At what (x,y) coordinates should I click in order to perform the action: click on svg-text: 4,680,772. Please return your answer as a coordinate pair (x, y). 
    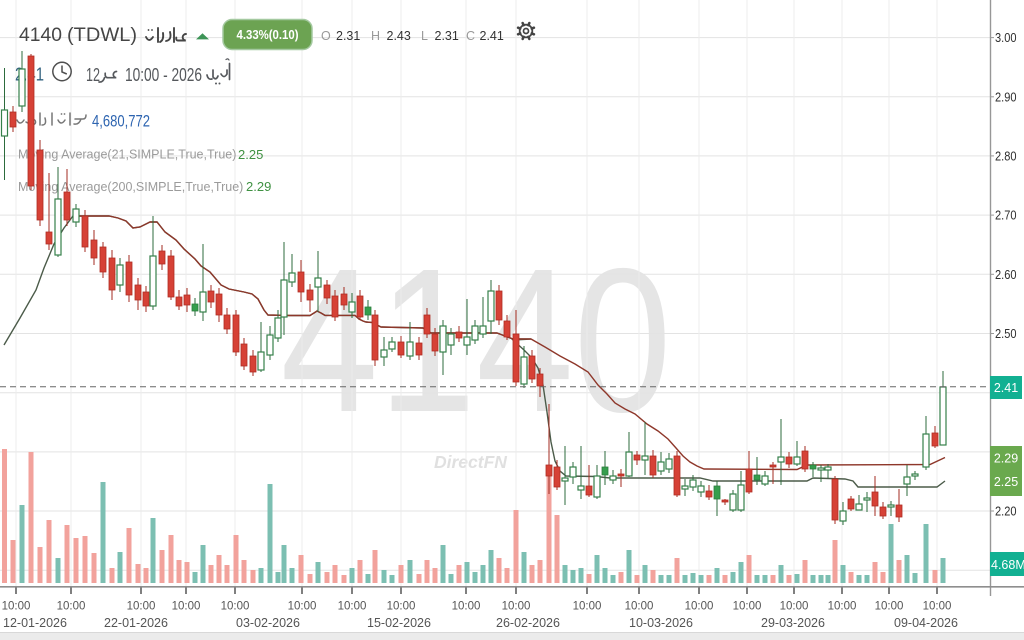
    Looking at the image, I should click on (121, 121).